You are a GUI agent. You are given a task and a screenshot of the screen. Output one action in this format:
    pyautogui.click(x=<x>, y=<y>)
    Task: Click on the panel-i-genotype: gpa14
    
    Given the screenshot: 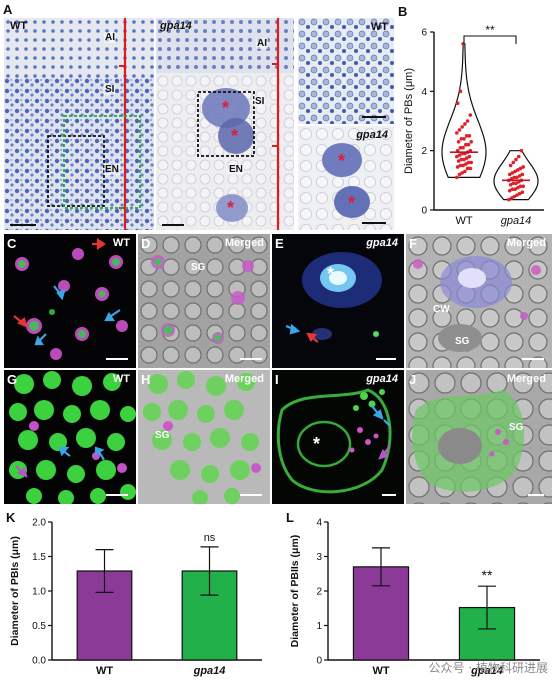 What is the action you would take?
    pyautogui.click(x=382, y=379)
    